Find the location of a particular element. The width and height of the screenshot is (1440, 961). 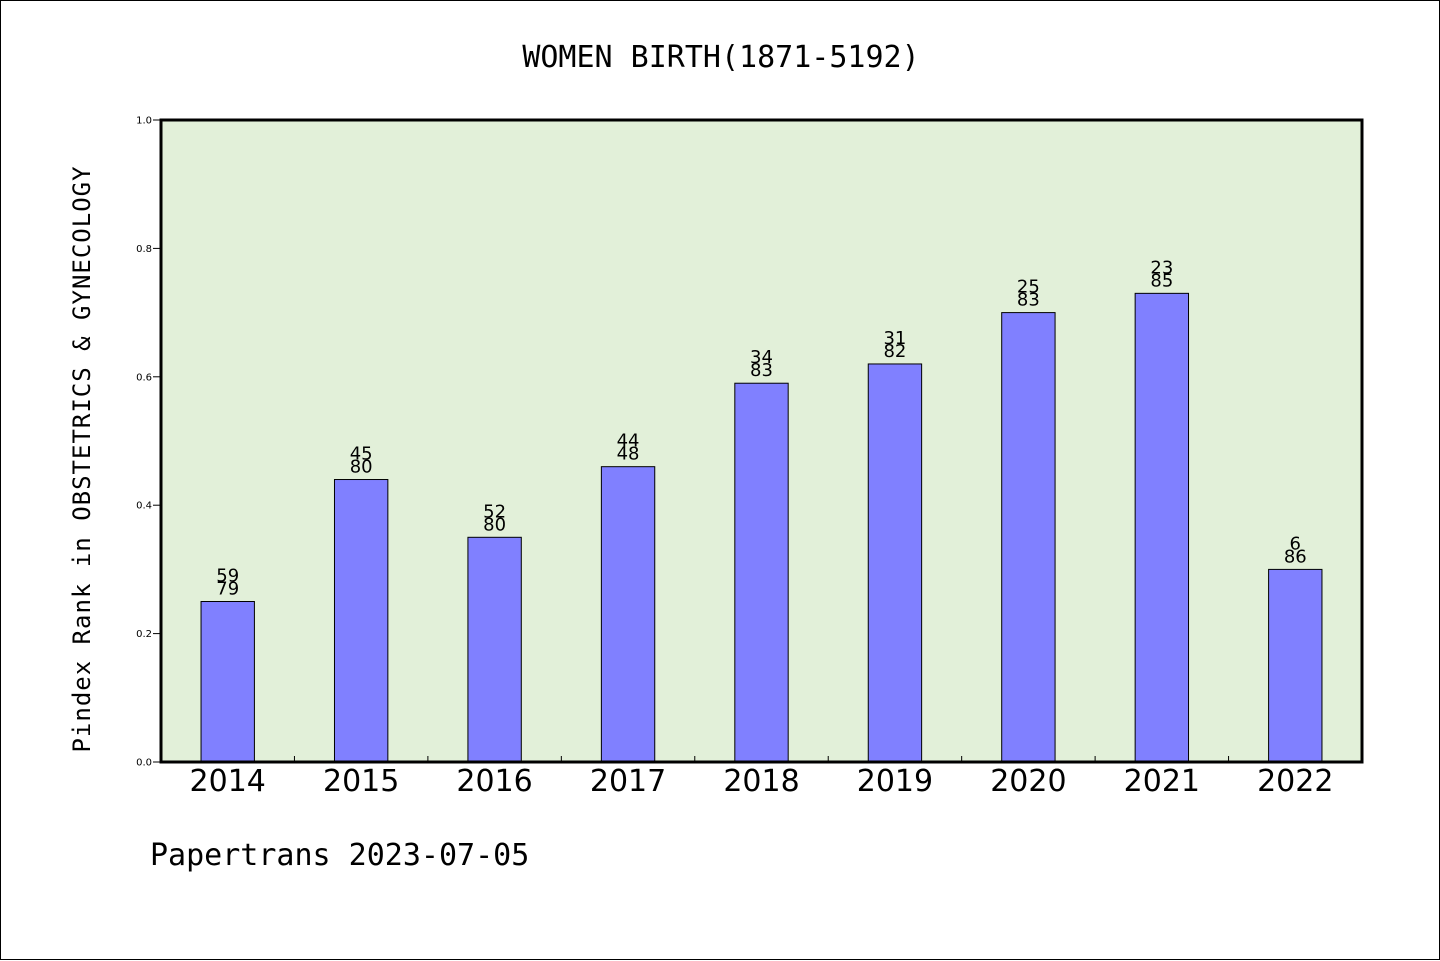

bar-2017 is located at coordinates (628, 614).